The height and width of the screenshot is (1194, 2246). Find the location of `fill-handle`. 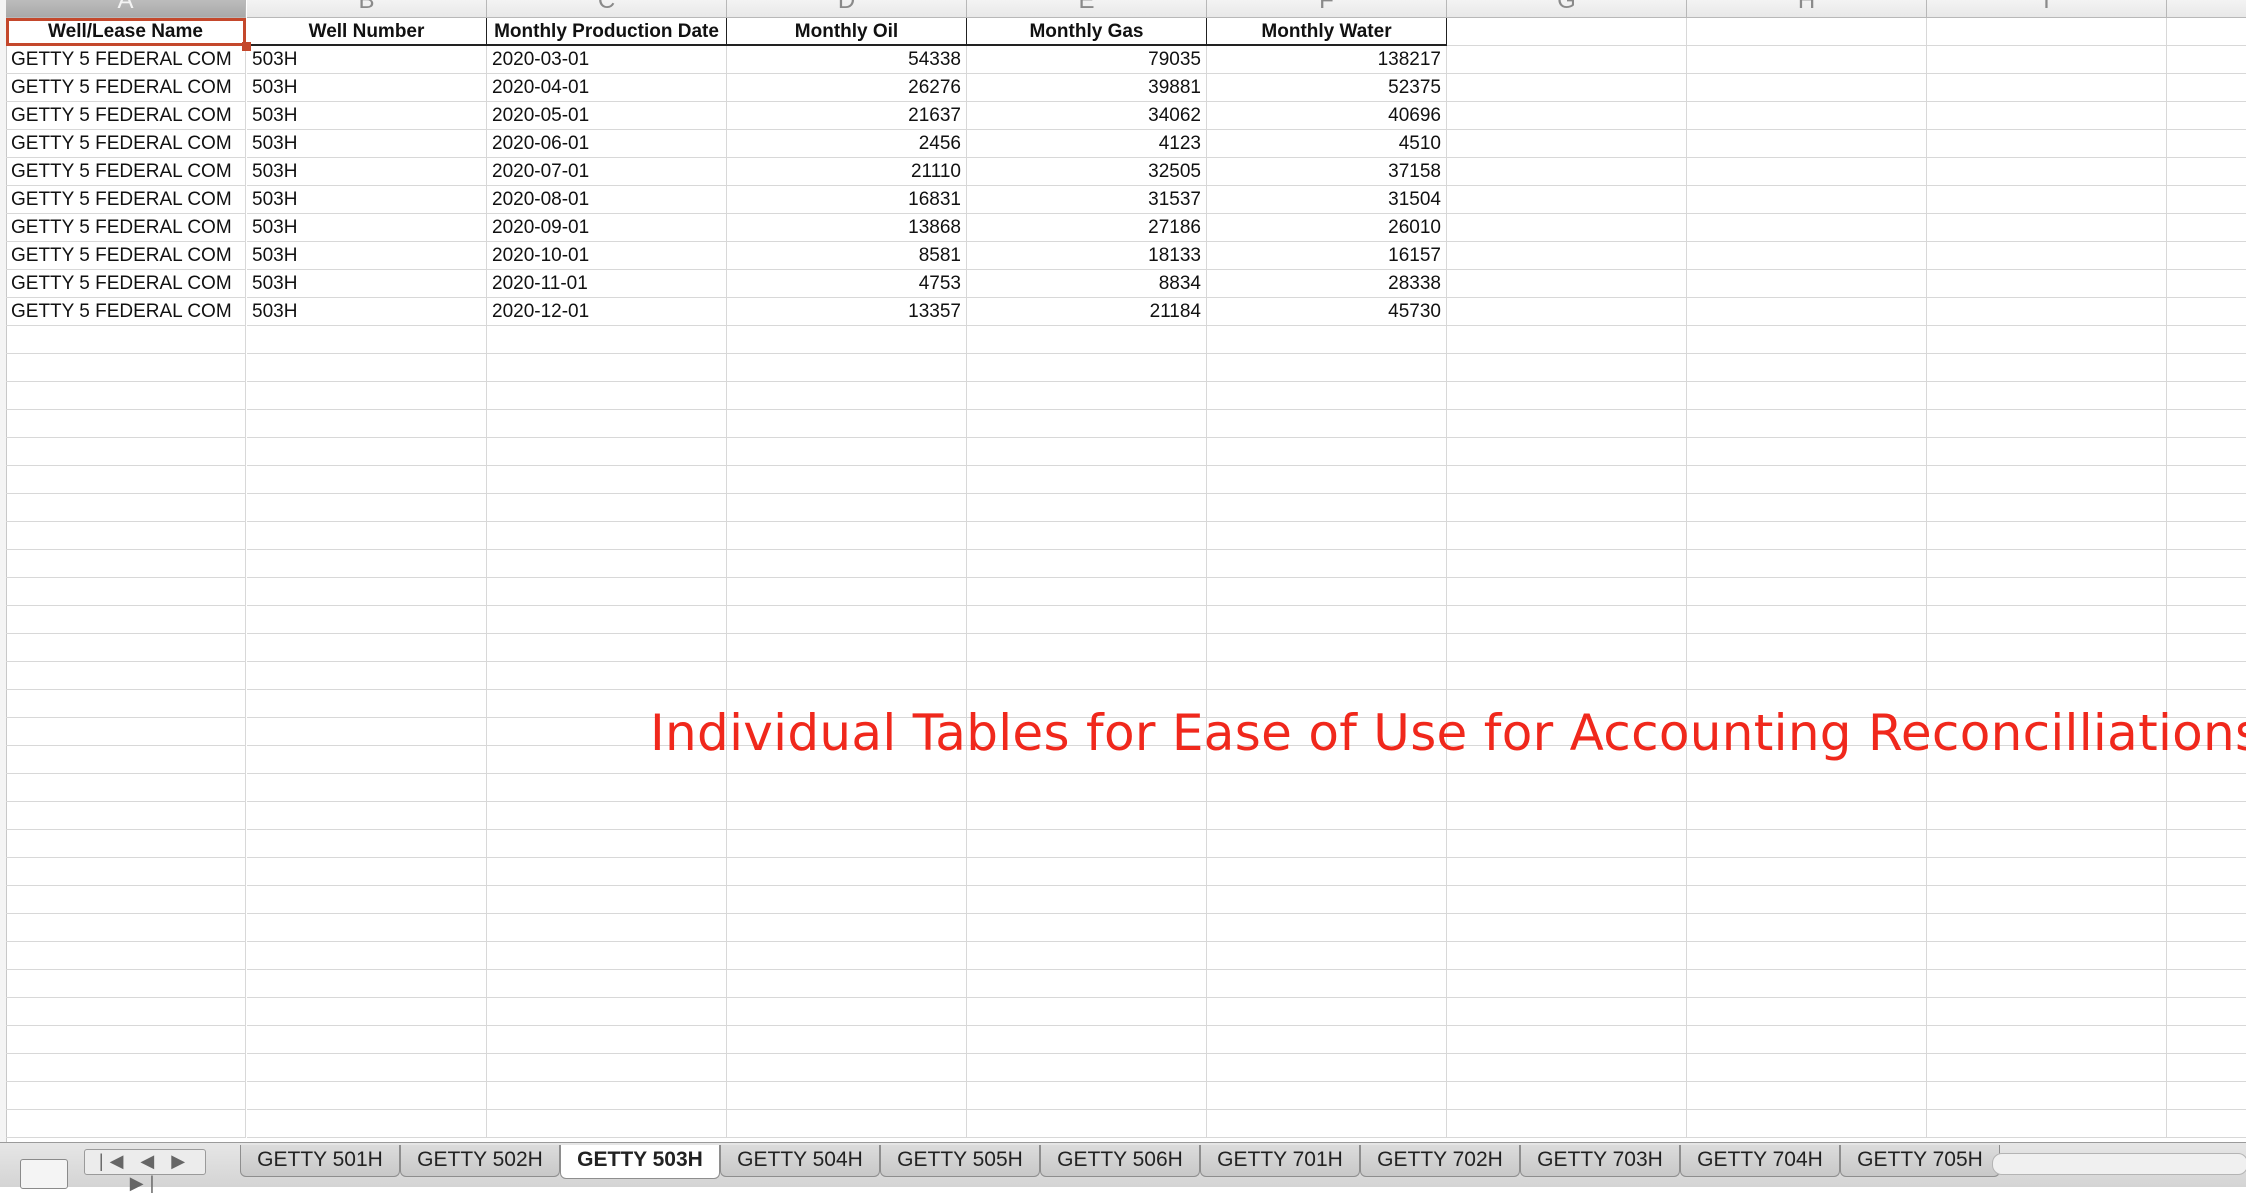

fill-handle is located at coordinates (246, 46).